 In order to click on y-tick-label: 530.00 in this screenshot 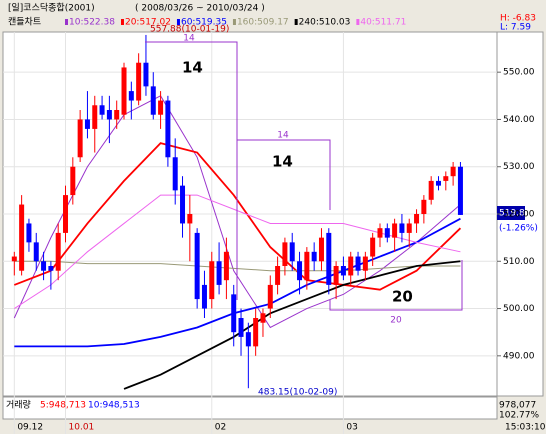, I will do `click(519, 167)`.